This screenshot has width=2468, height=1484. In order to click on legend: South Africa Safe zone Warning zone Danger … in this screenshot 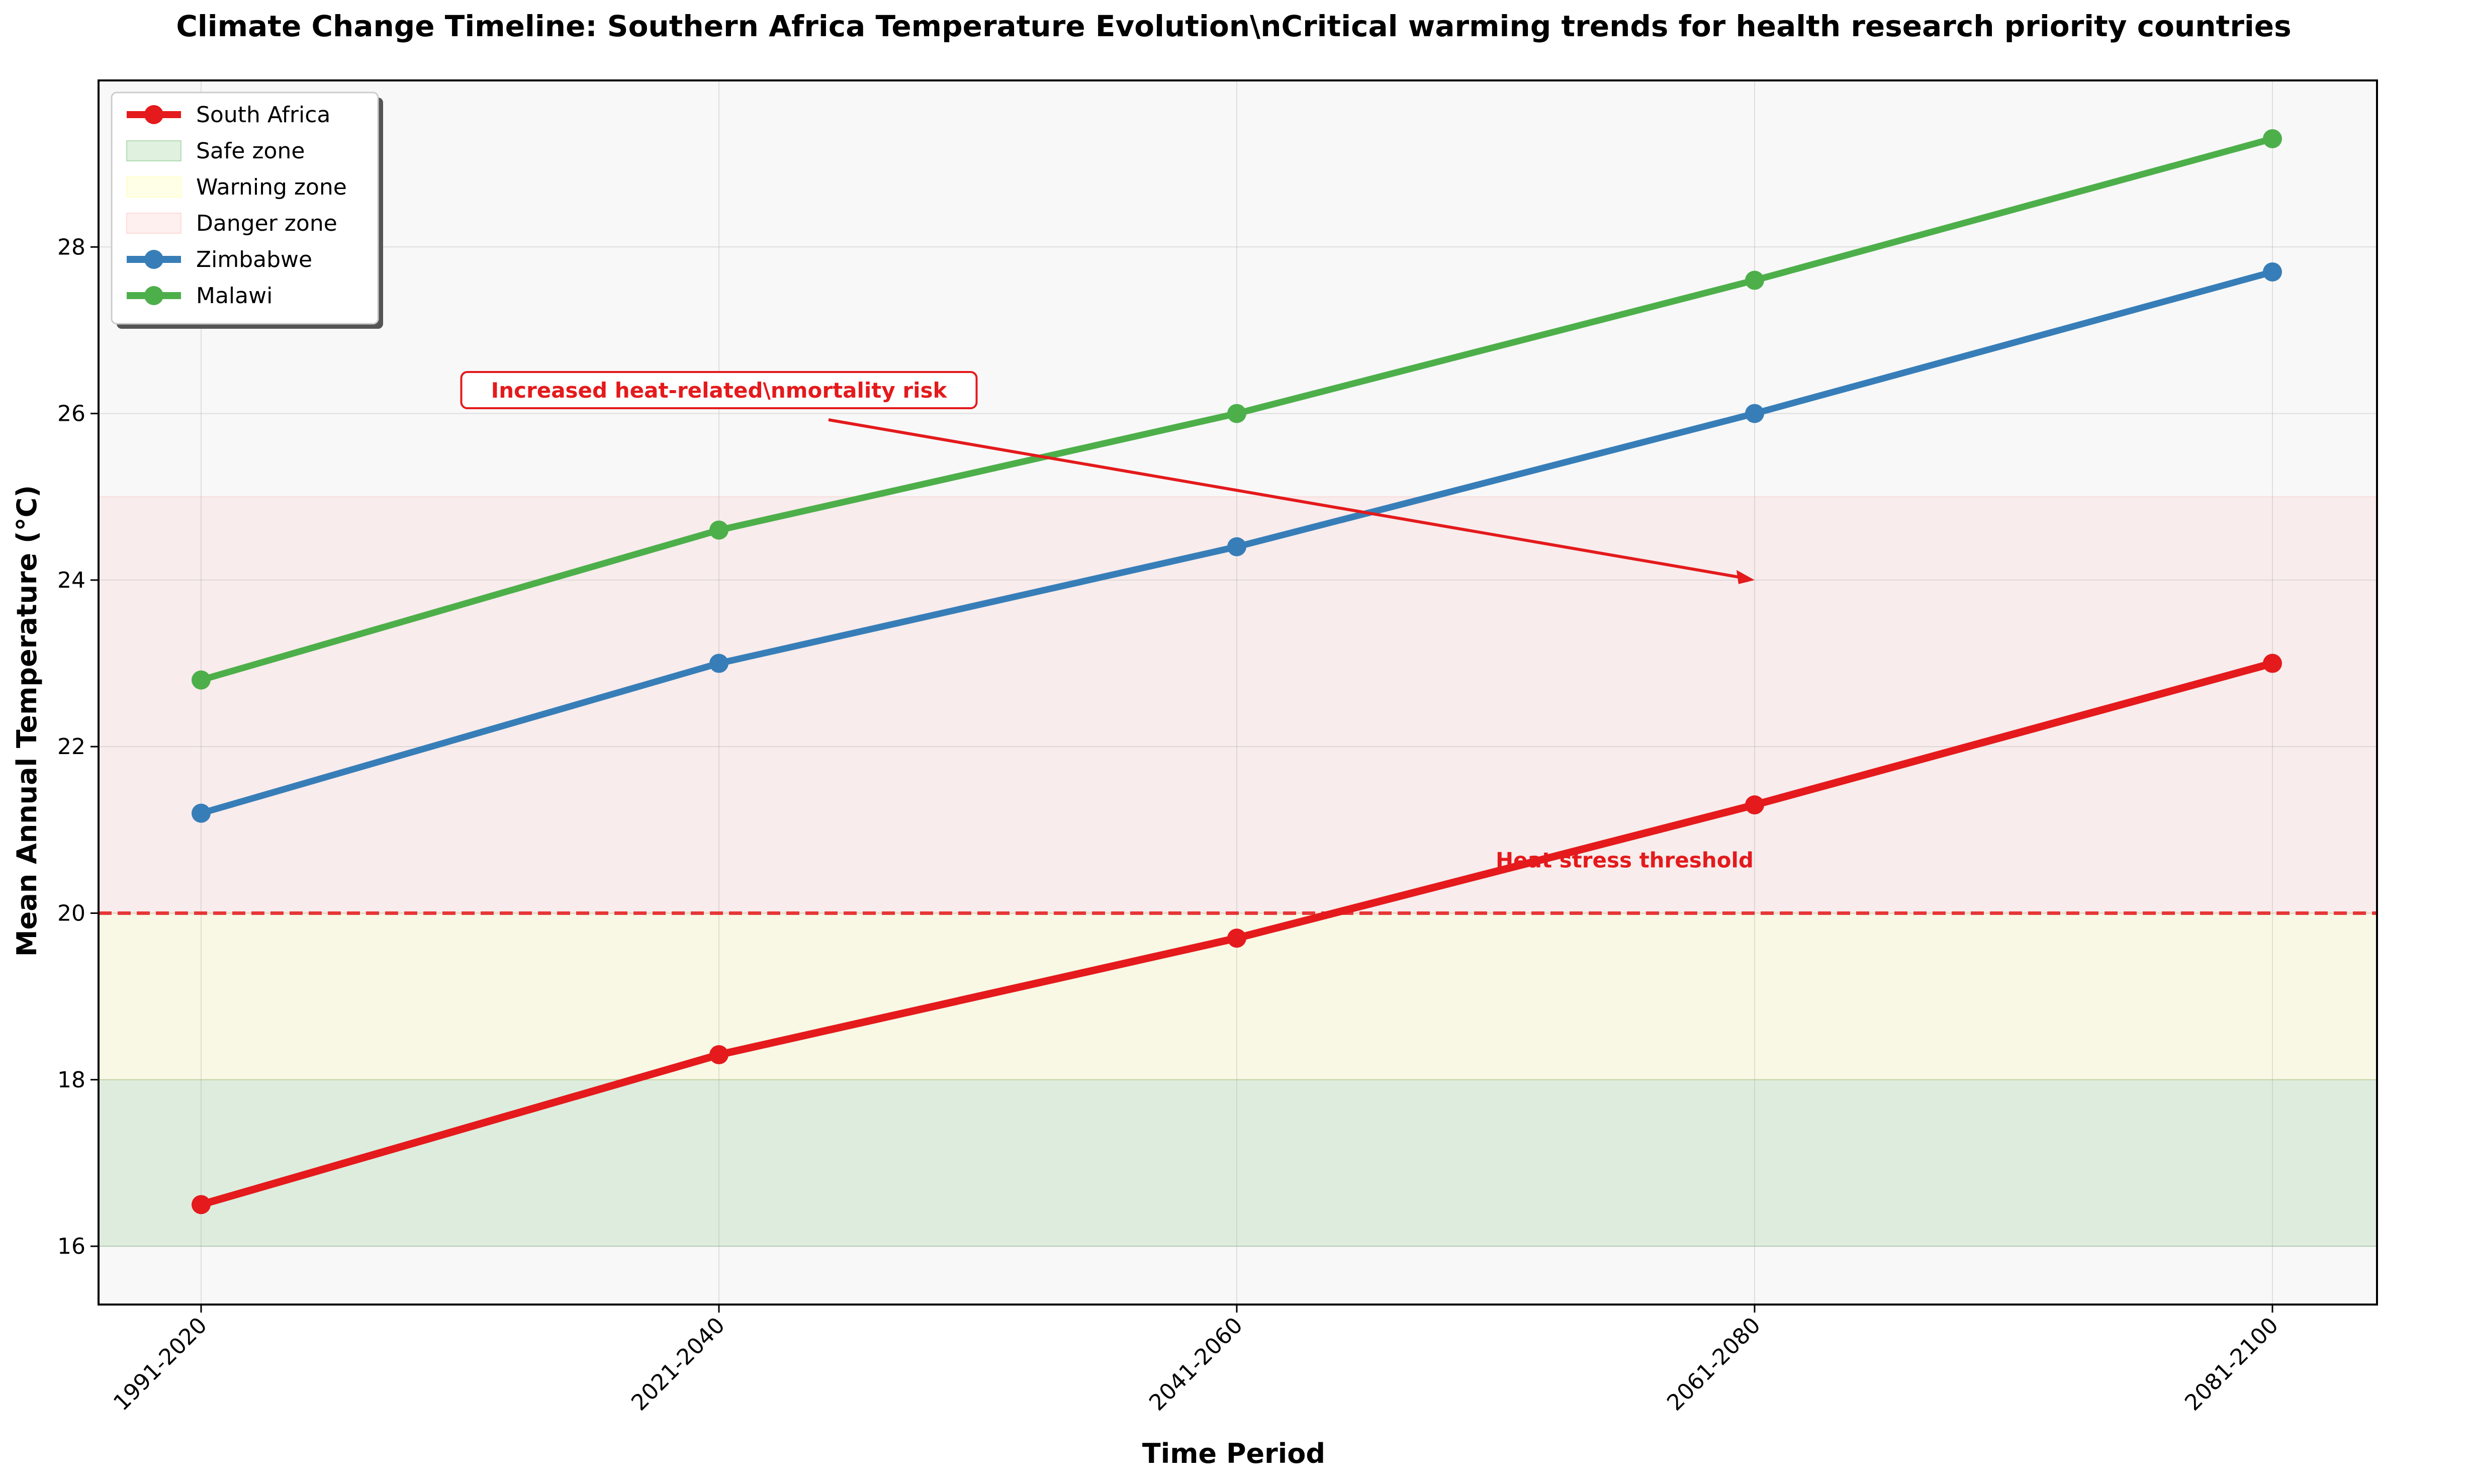, I will do `click(247, 210)`.